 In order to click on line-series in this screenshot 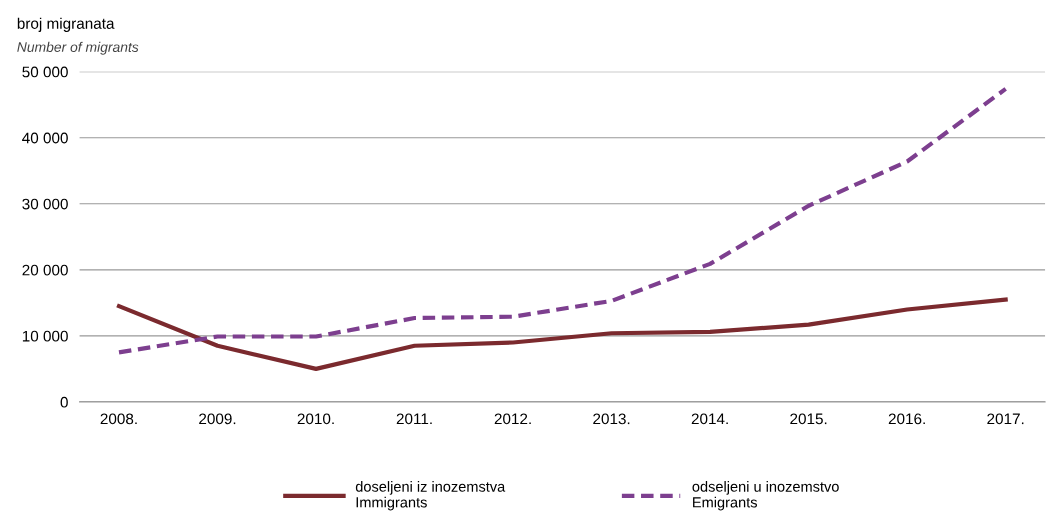, I will do `click(562, 334)`.